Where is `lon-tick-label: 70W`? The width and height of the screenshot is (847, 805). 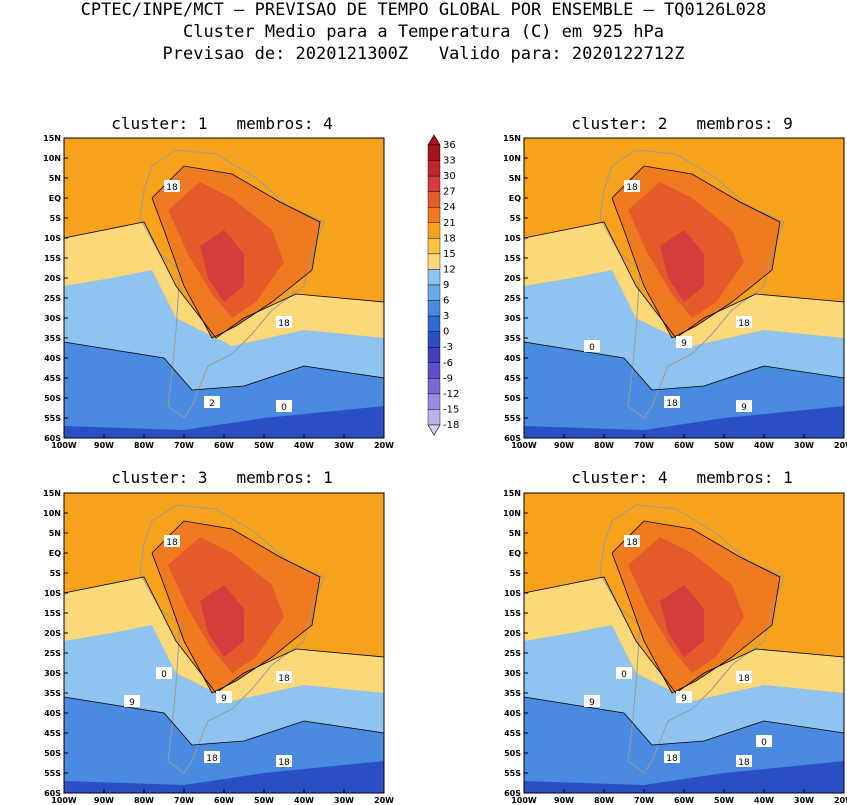 lon-tick-label: 70W is located at coordinates (644, 800).